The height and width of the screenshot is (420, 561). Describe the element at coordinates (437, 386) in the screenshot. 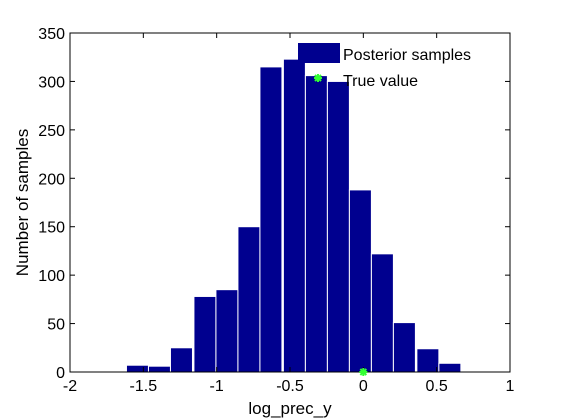

I see `x-tick-label: 0.5` at that location.